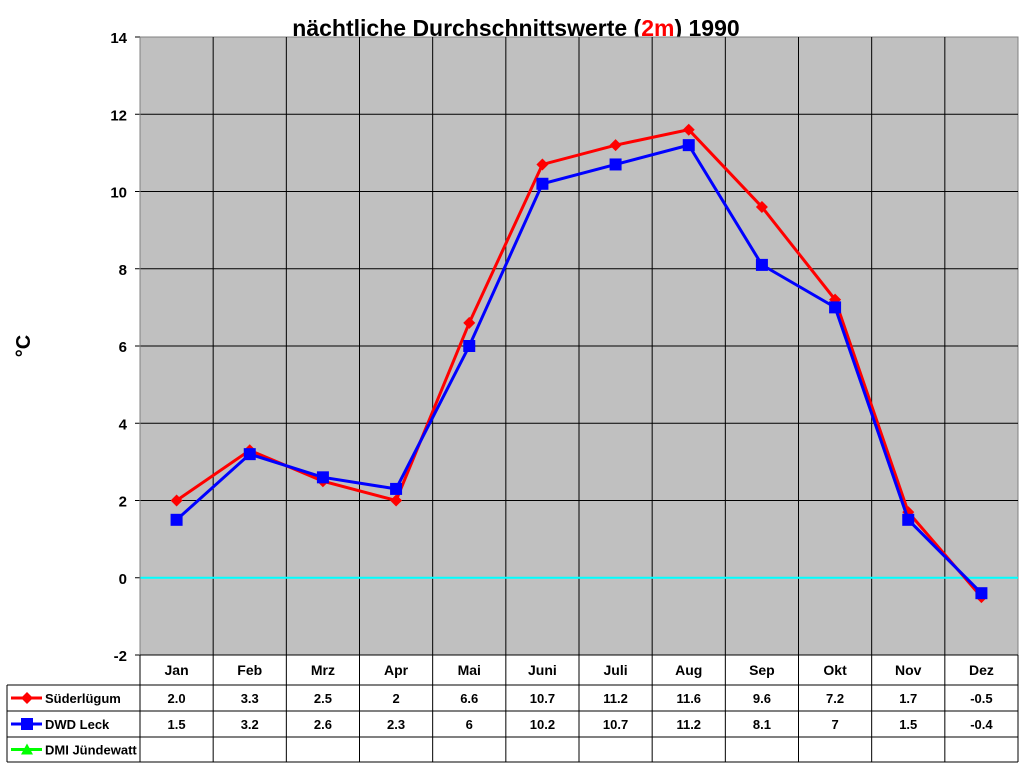 The width and height of the screenshot is (1024, 768). Describe the element at coordinates (123, 424) in the screenshot. I see `y-tick-label: 4` at that location.